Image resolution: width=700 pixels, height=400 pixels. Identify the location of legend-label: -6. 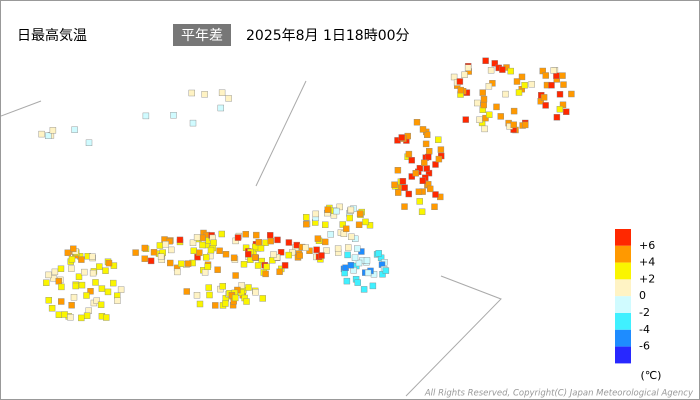
(644, 346).